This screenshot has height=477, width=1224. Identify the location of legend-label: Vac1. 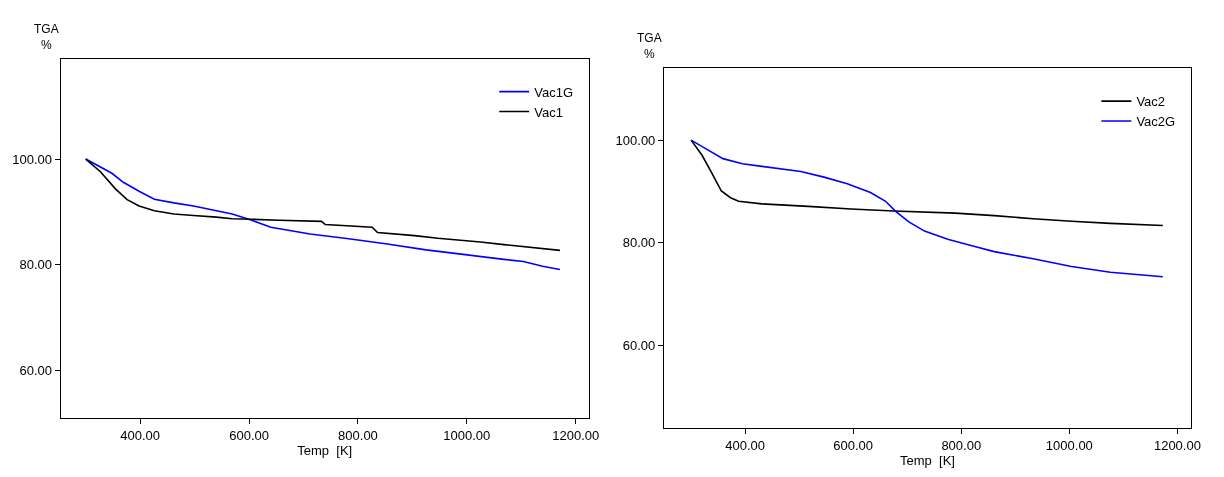
(548, 112).